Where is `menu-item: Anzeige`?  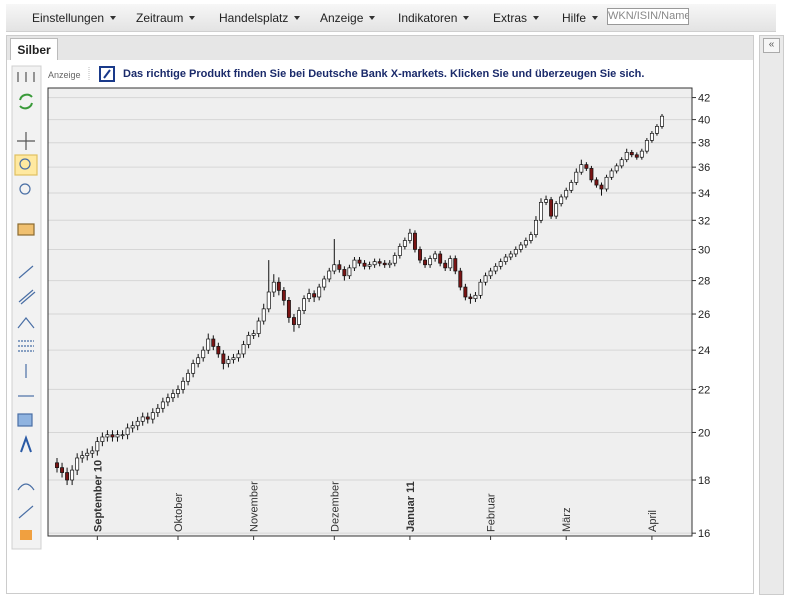
menu-item: Anzeige is located at coordinates (347, 18).